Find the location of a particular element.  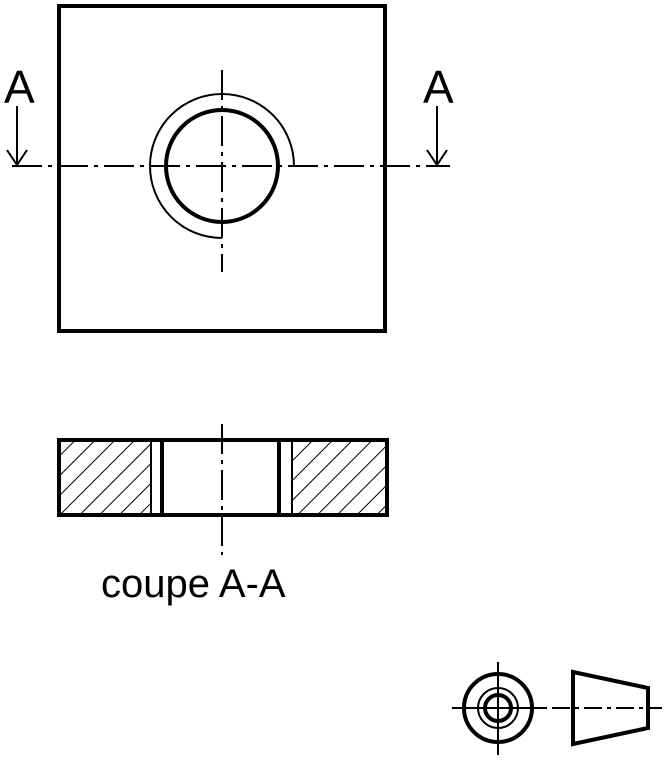

hatching-left is located at coordinates (105, 477).